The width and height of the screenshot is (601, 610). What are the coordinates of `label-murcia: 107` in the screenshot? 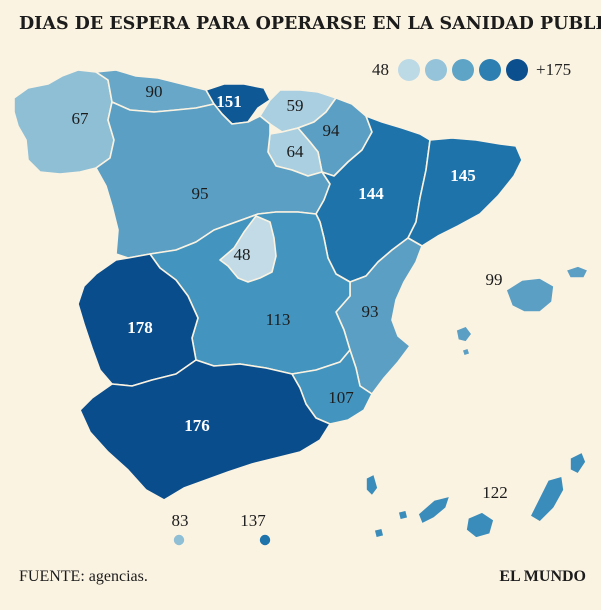 It's located at (341, 397).